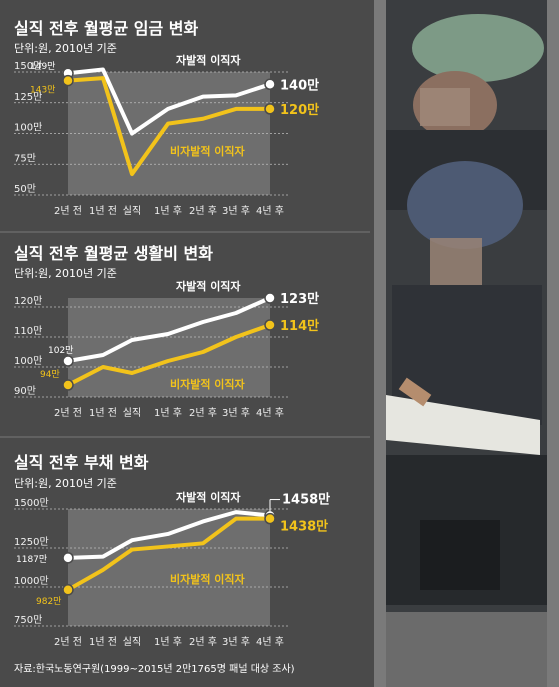  I want to click on end-value-label: 120만, so click(299, 110).